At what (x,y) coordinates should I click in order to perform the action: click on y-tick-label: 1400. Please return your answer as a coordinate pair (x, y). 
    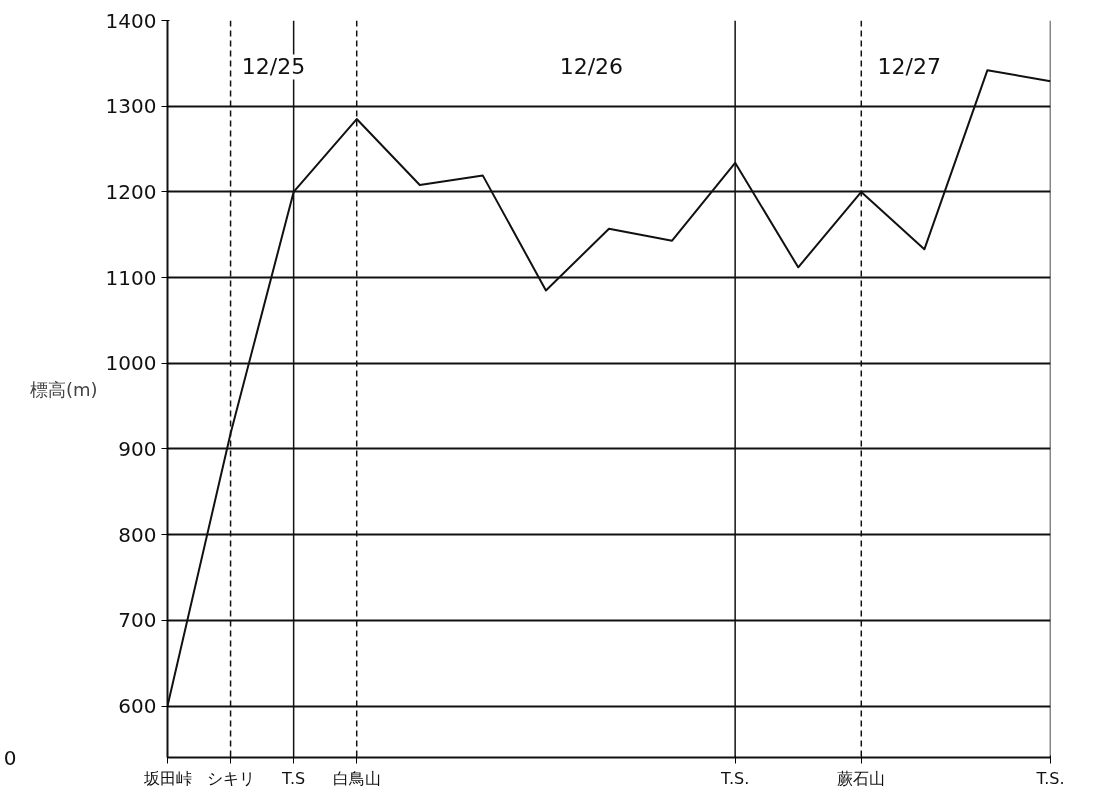
    Looking at the image, I should click on (131, 20).